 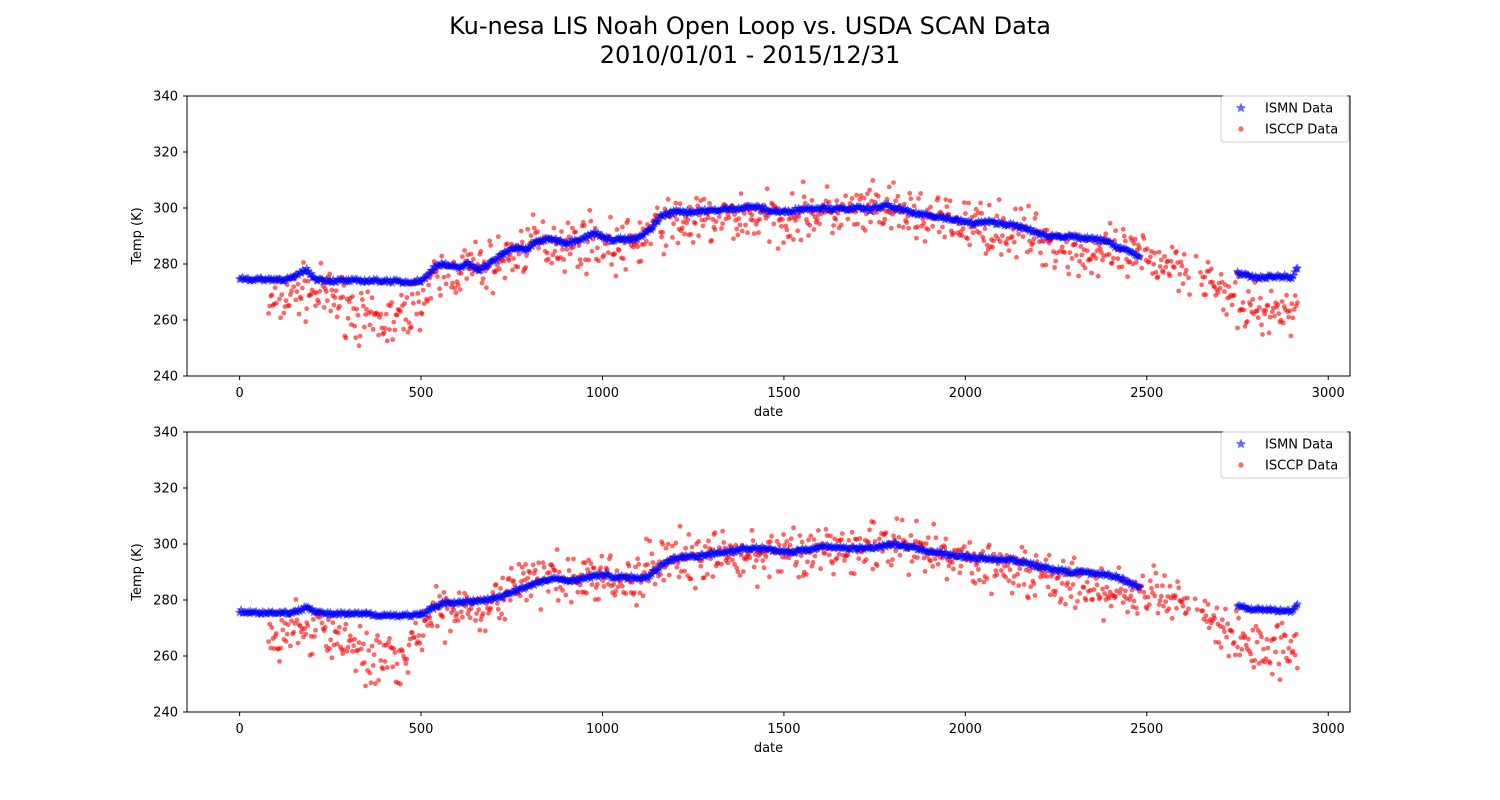 I want to click on y-tick-label: 300, so click(x=165, y=545).